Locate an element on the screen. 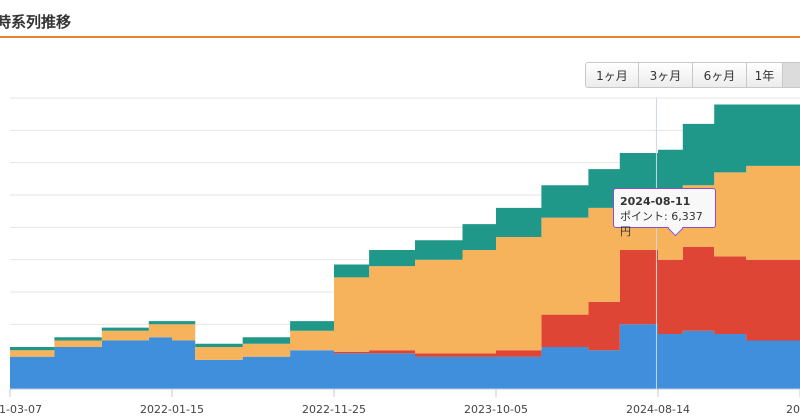  section-title: 時系列推移 is located at coordinates (36, 22).